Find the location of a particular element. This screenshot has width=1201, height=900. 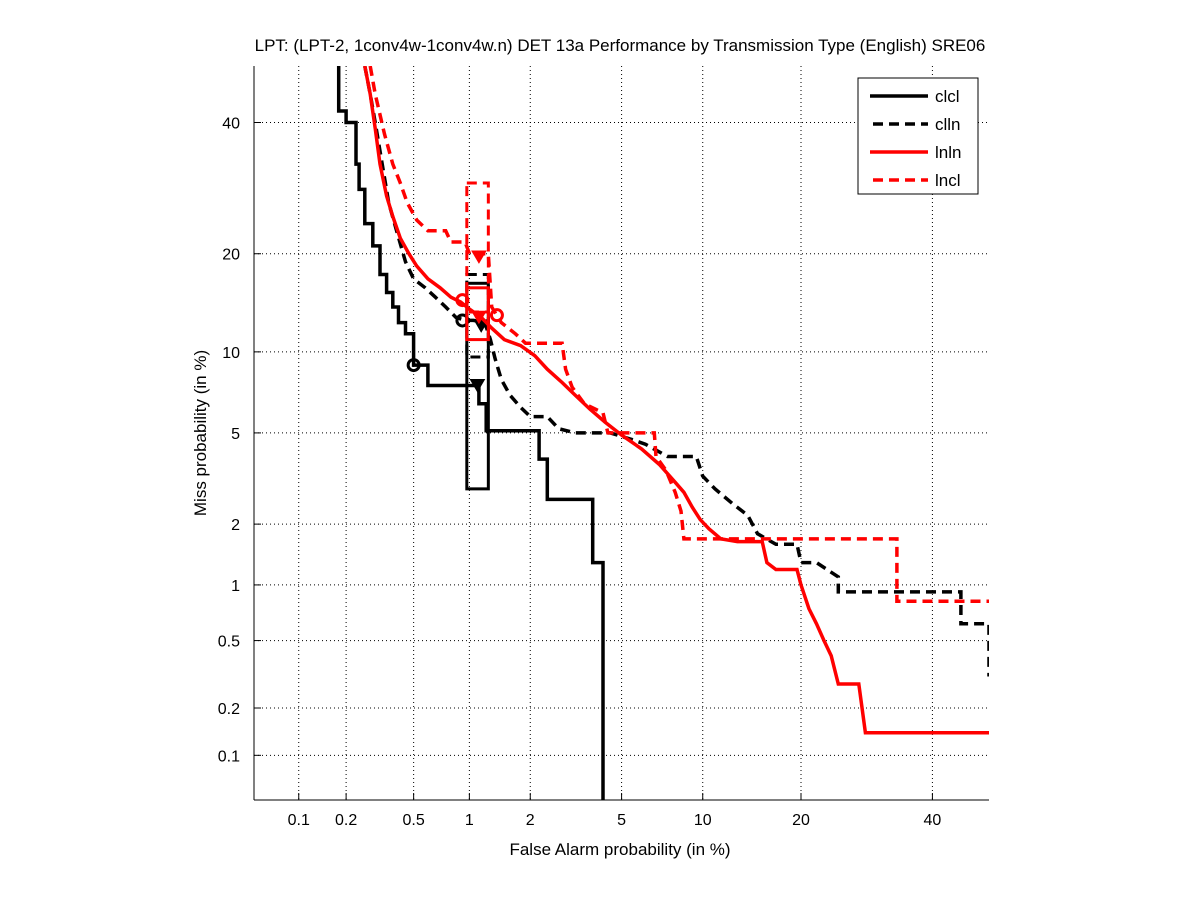

x-tick-label: 40 is located at coordinates (933, 820).